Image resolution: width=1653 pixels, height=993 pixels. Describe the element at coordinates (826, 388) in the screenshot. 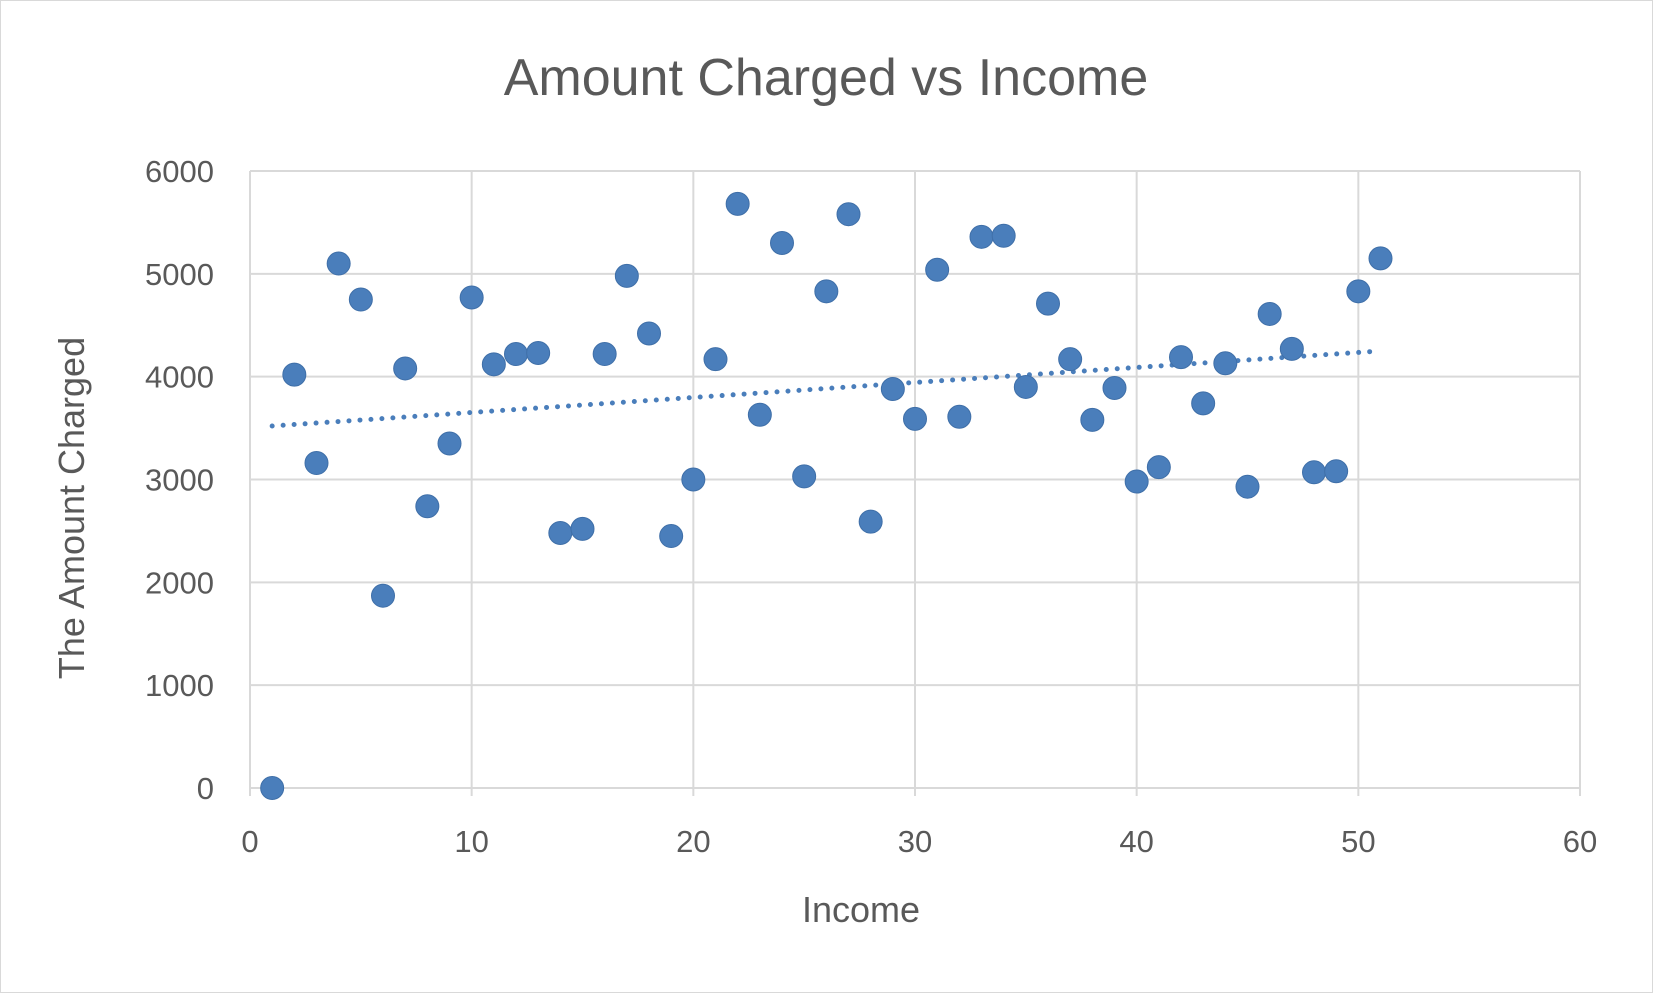

I see `linear-trendline` at that location.